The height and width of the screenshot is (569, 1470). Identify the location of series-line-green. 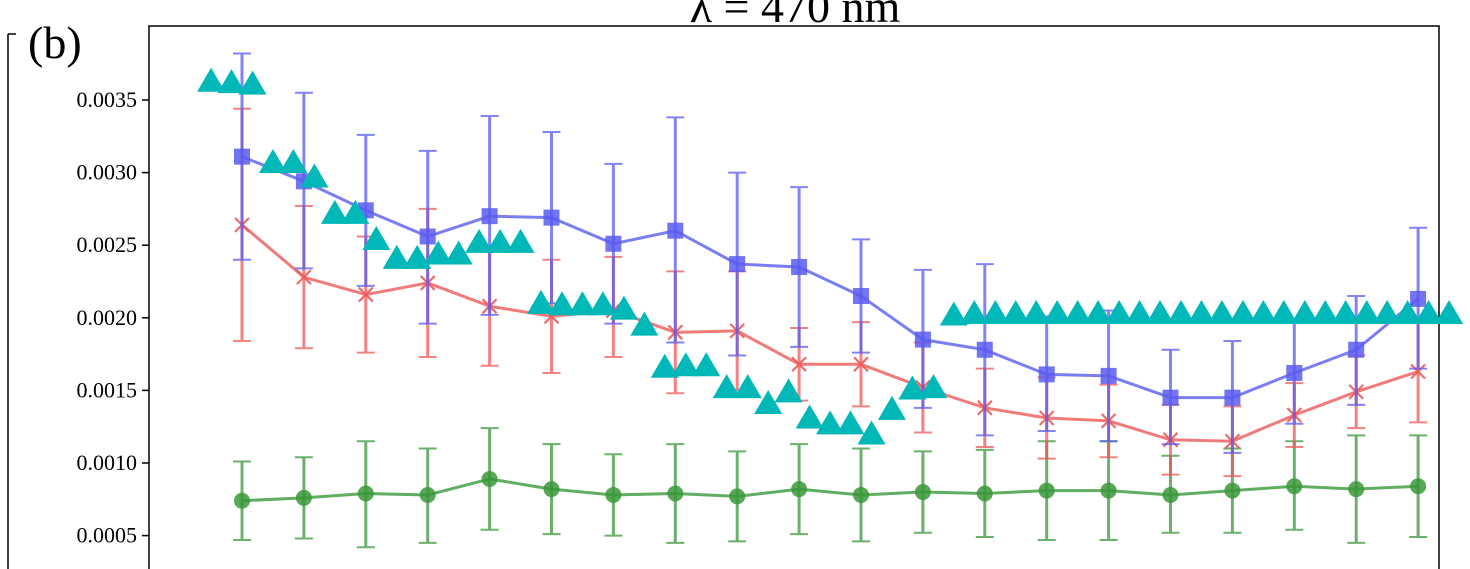
(830, 490).